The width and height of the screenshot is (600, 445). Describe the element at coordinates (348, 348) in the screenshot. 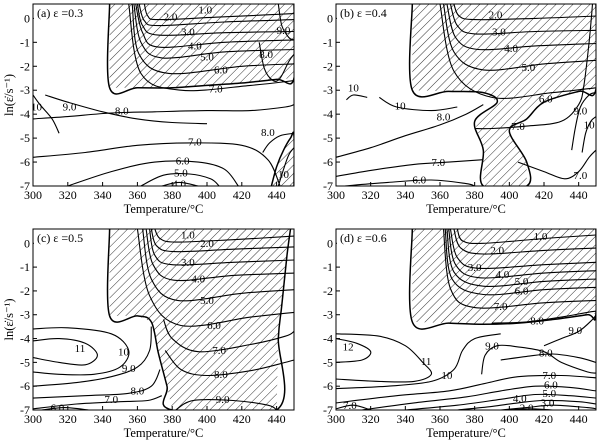

I see `contour-label: 12` at that location.